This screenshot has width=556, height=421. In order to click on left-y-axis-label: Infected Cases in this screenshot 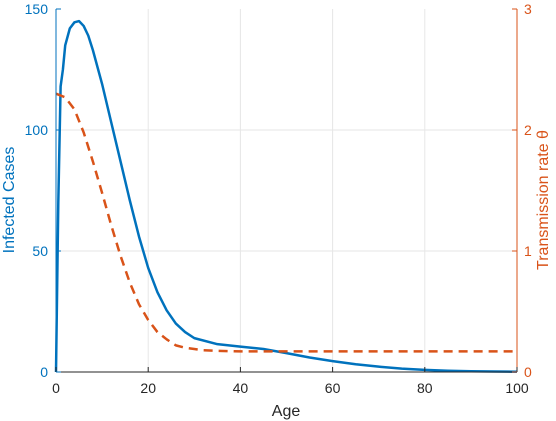, I will do `click(9, 200)`.